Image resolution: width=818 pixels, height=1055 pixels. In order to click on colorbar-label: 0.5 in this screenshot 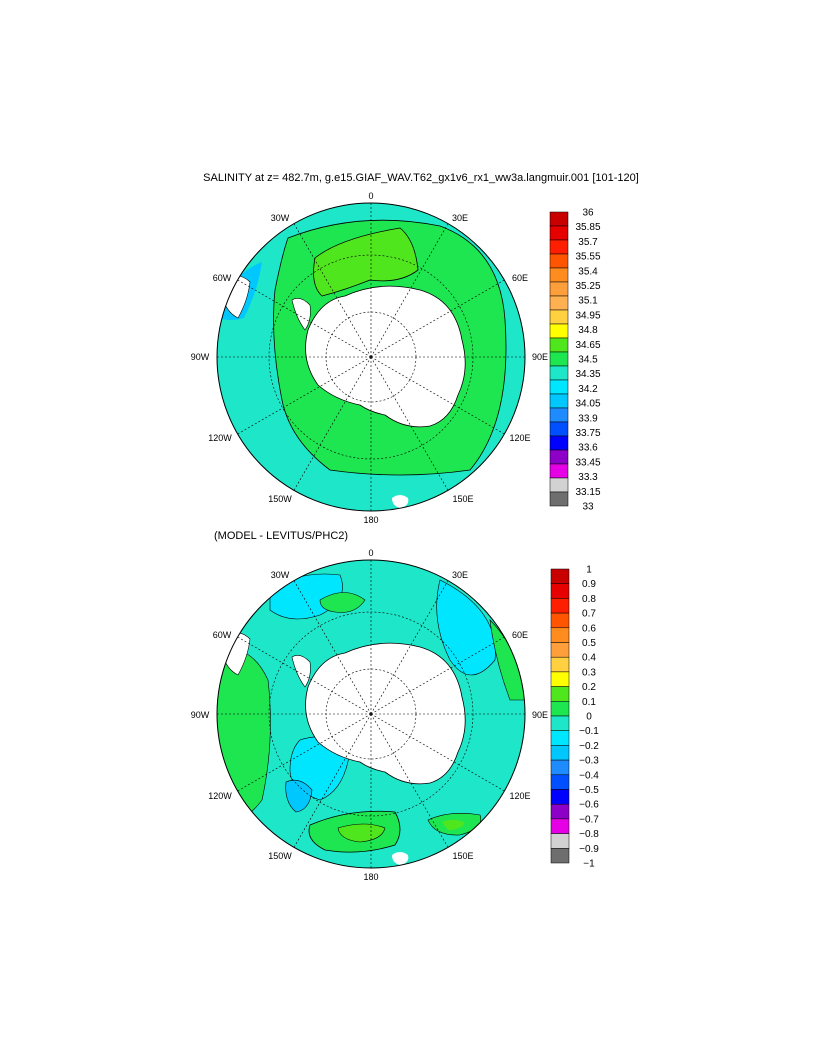, I will do `click(589, 643)`.